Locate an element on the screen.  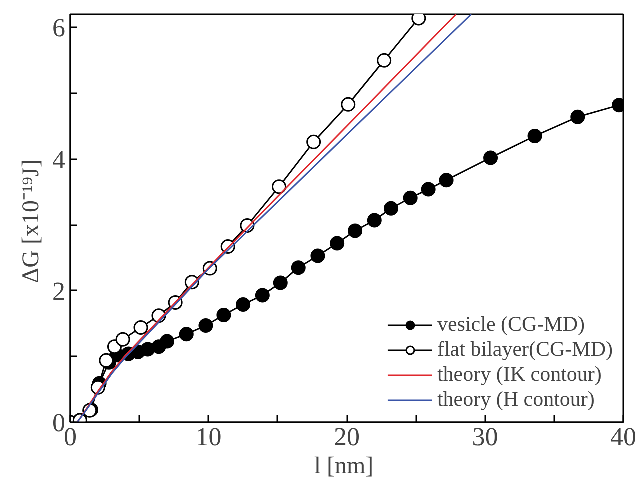
legend-label: theory (IK contour) is located at coordinates (519, 374).